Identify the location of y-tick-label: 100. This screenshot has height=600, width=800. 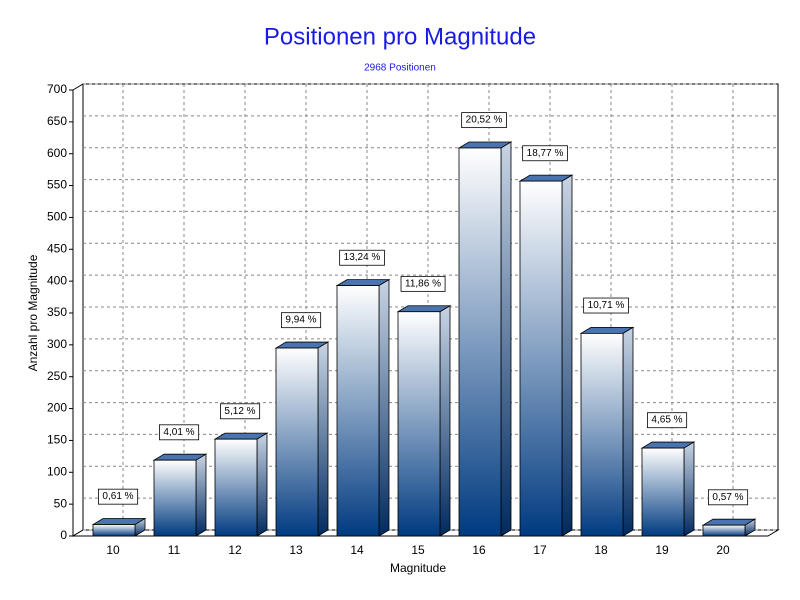
(57, 471).